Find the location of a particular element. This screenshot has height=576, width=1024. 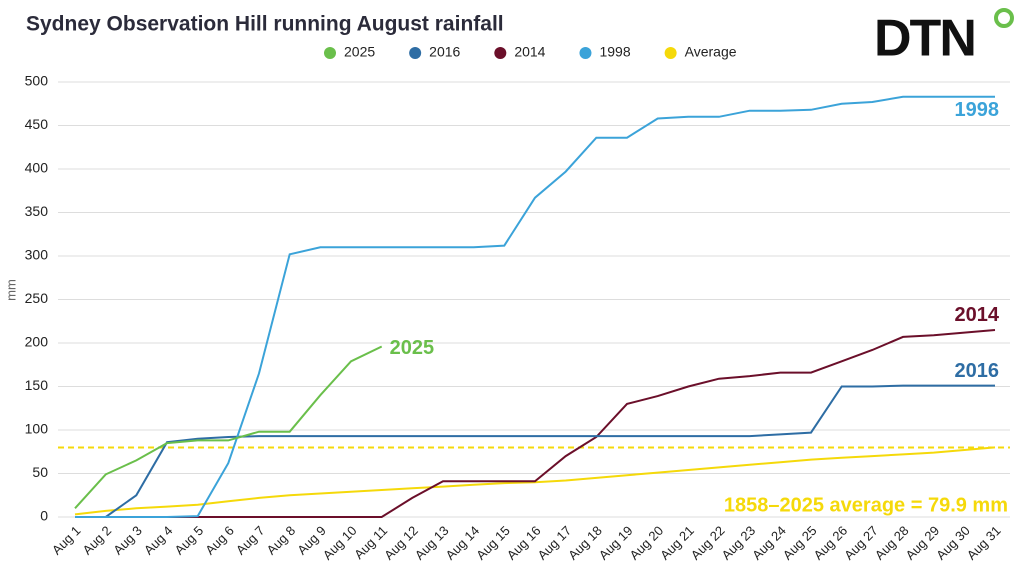

x-tick-label: Aug 12 is located at coordinates (401, 543).